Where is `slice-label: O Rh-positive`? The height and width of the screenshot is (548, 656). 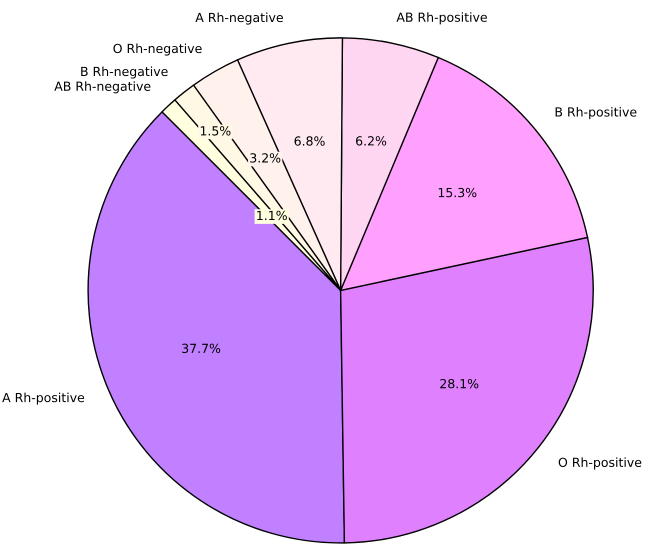
slice-label: O Rh-positive is located at coordinates (600, 463).